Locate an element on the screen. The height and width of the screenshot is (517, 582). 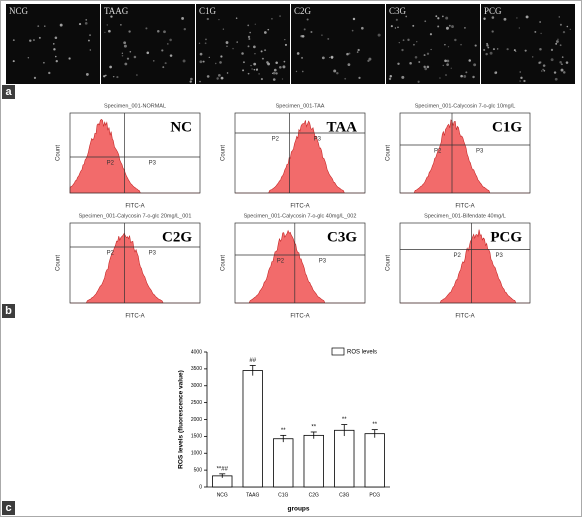
x-tick-label: PCG is located at coordinates (374, 495).